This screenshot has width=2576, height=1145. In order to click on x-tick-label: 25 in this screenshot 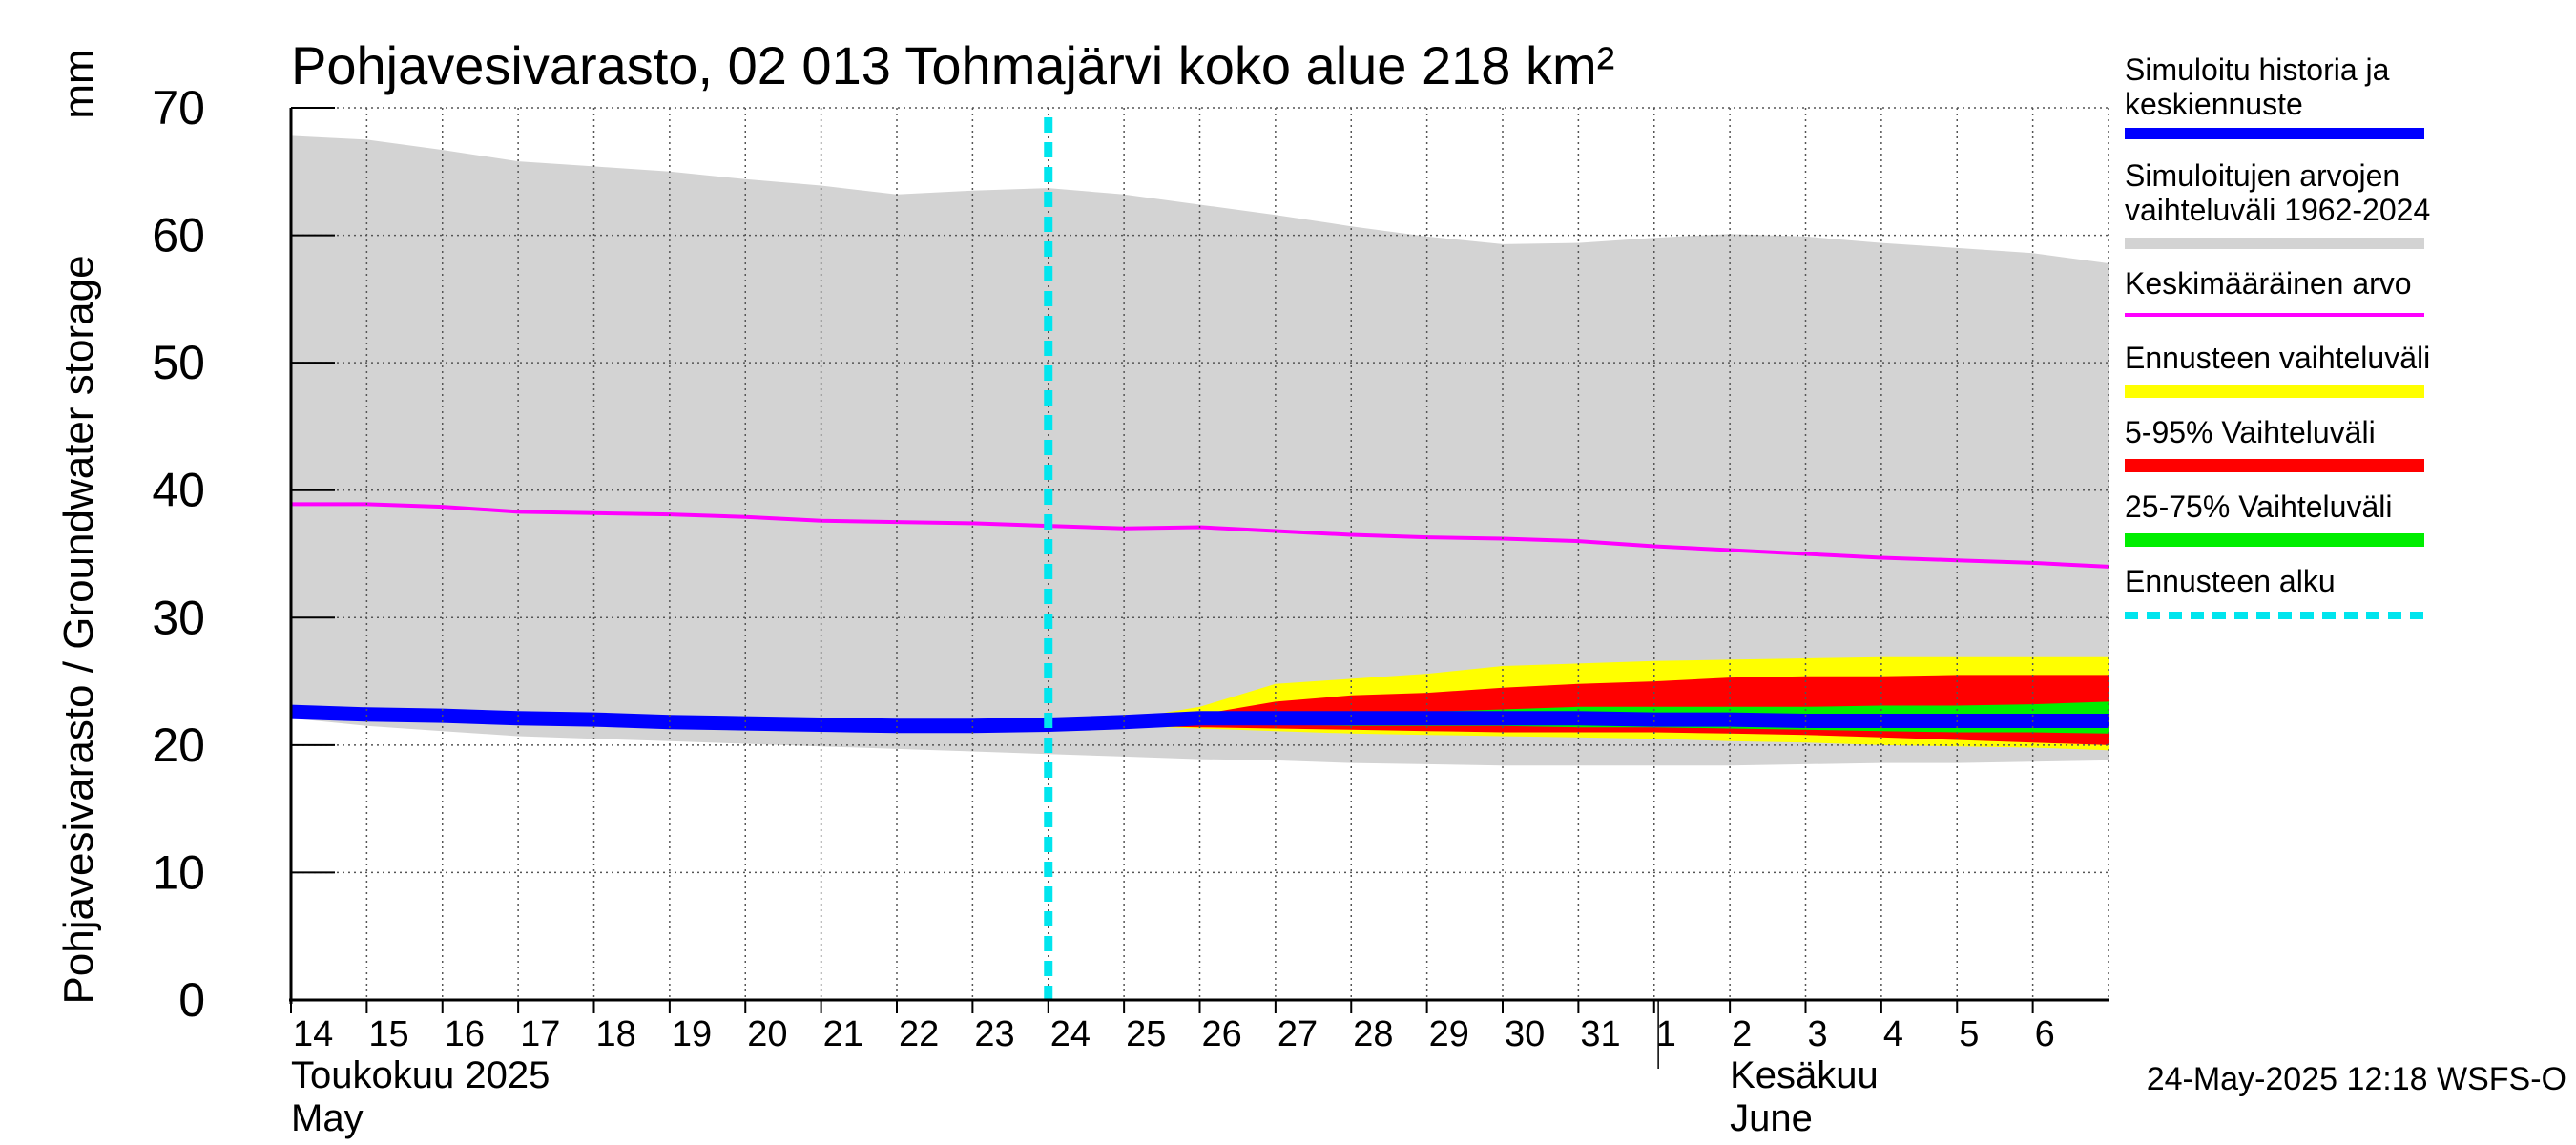, I will do `click(1146, 1034)`.